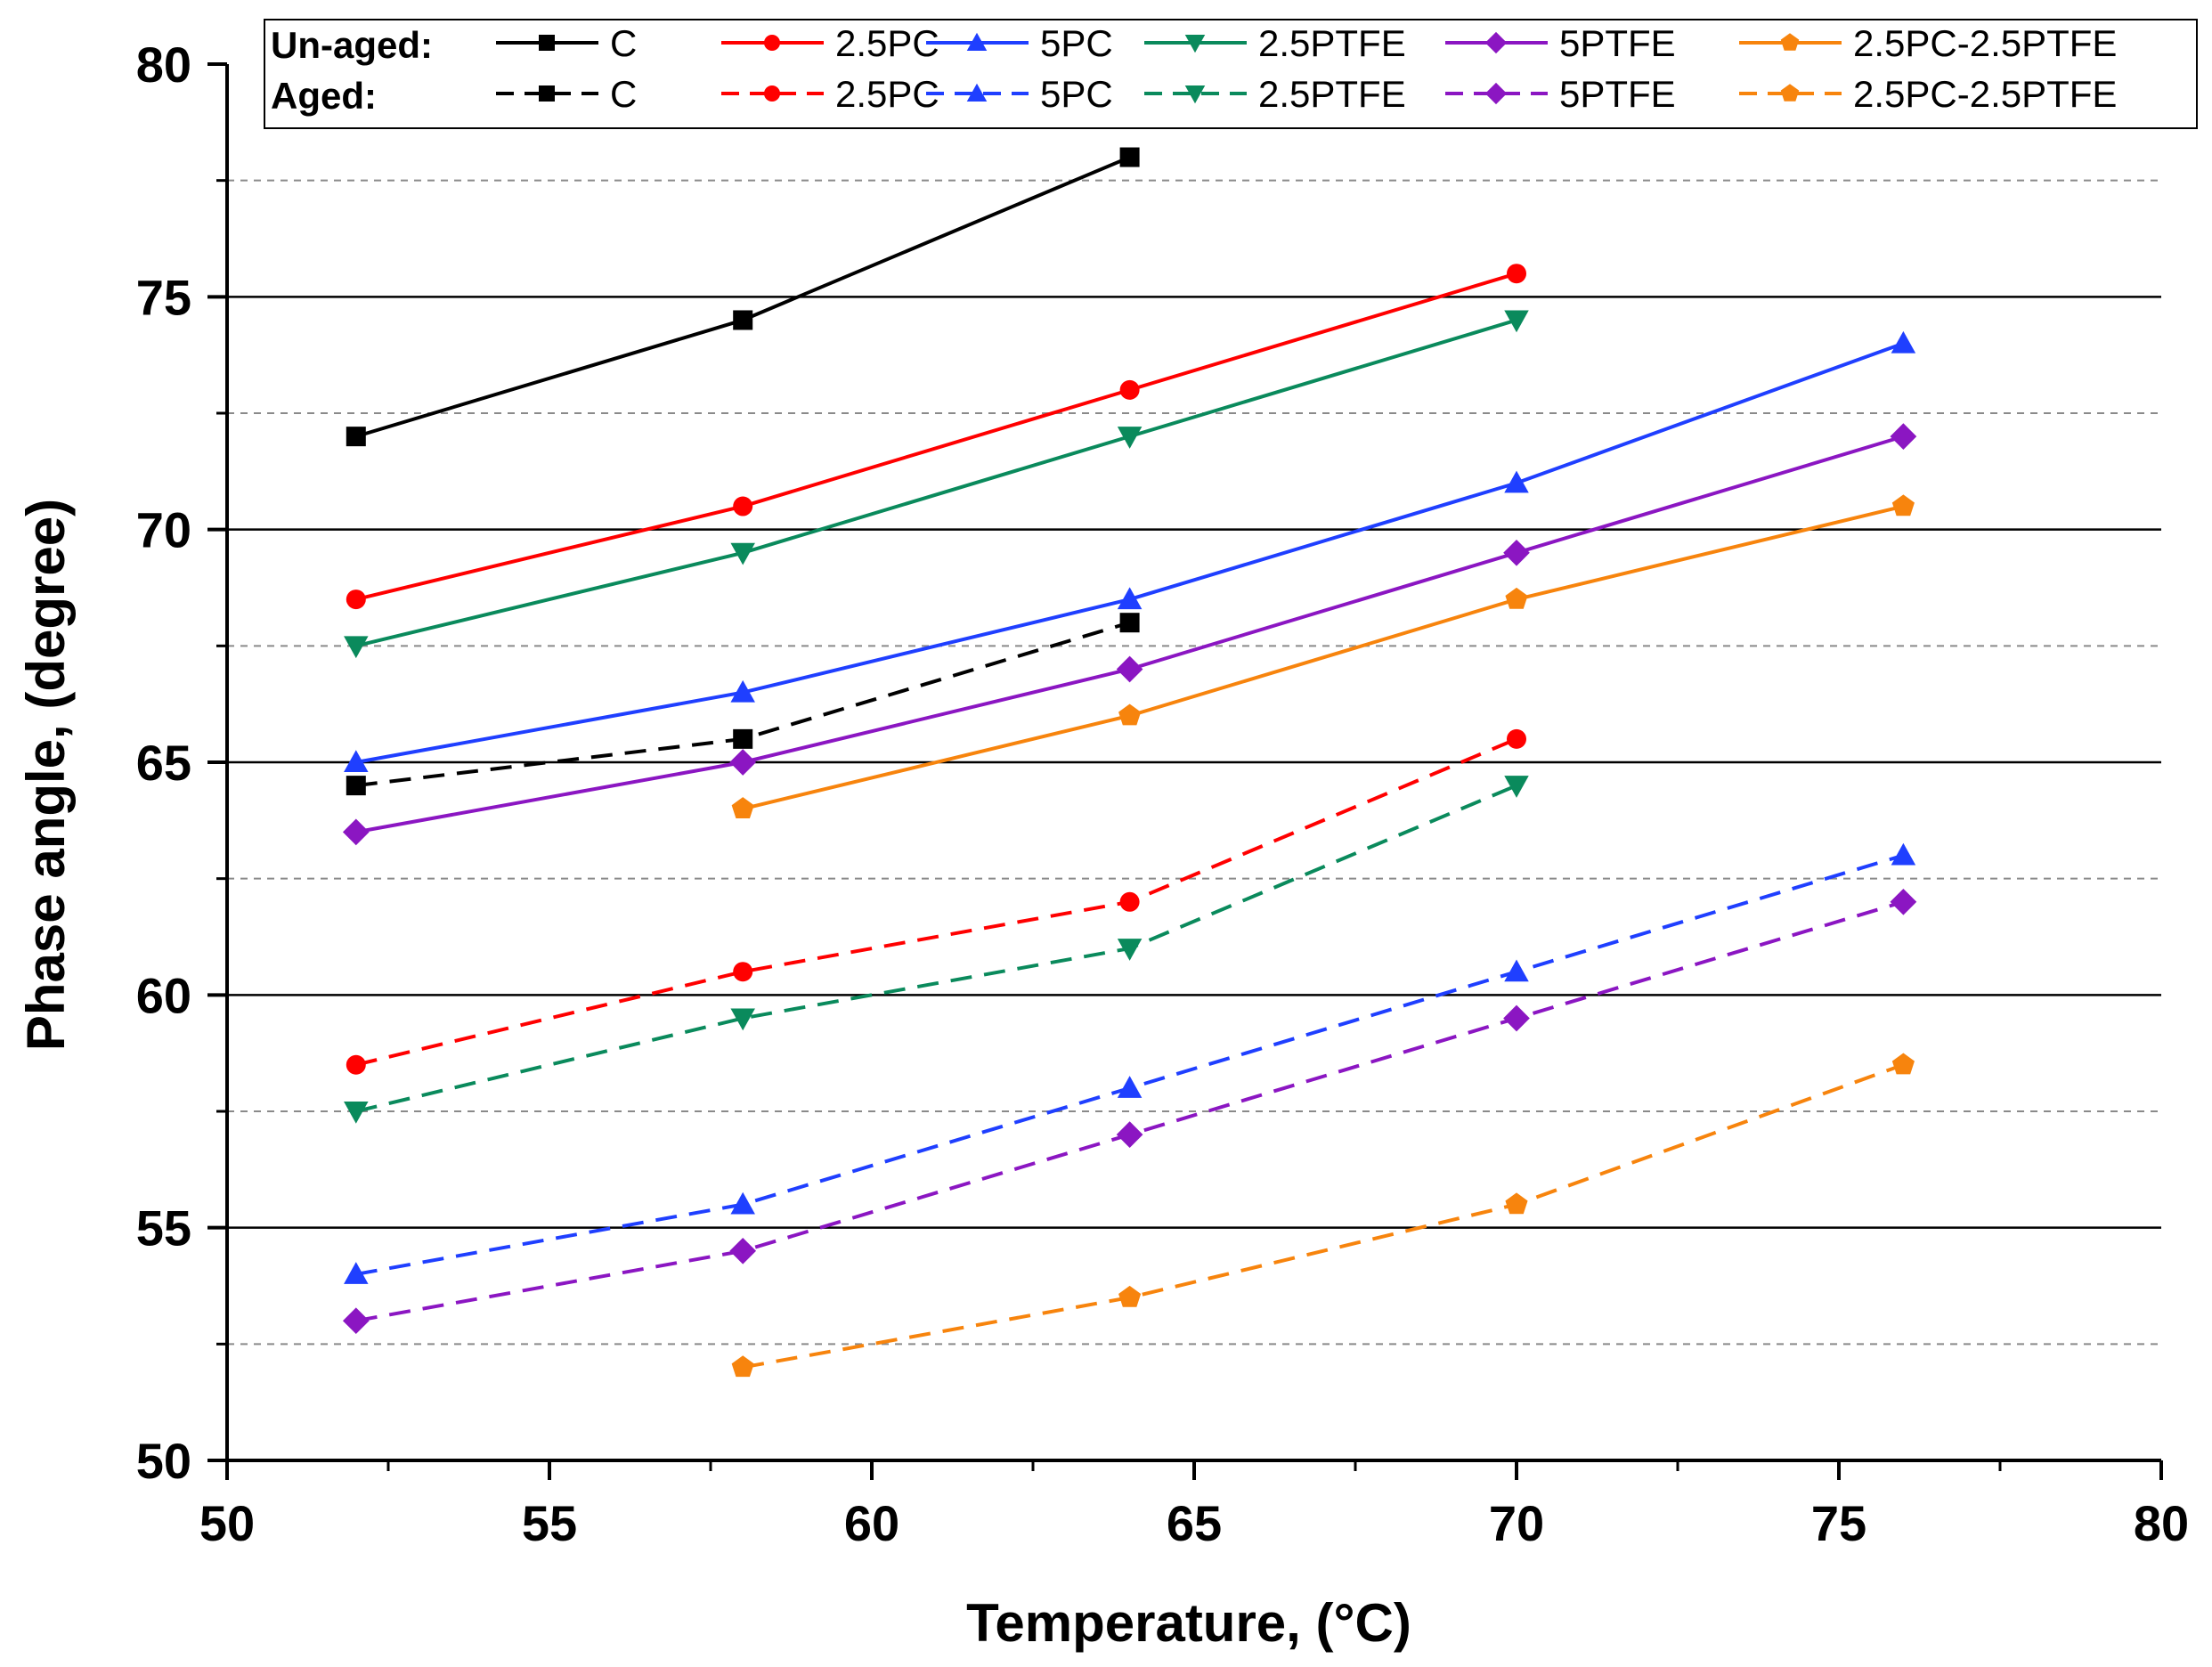 The image size is (2212, 1667). What do you see at coordinates (163, 995) in the screenshot?
I see `y-tick-label: 60` at bounding box center [163, 995].